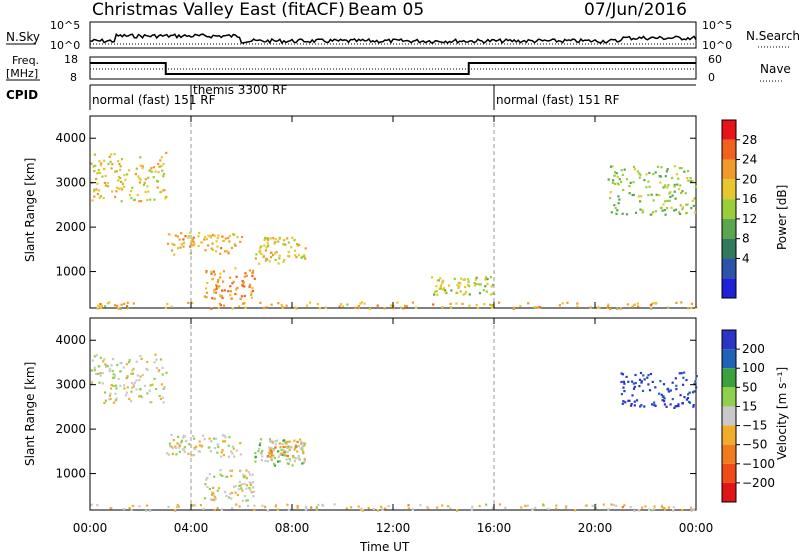  What do you see at coordinates (393, 38) in the screenshot?
I see `nsky-trace` at bounding box center [393, 38].